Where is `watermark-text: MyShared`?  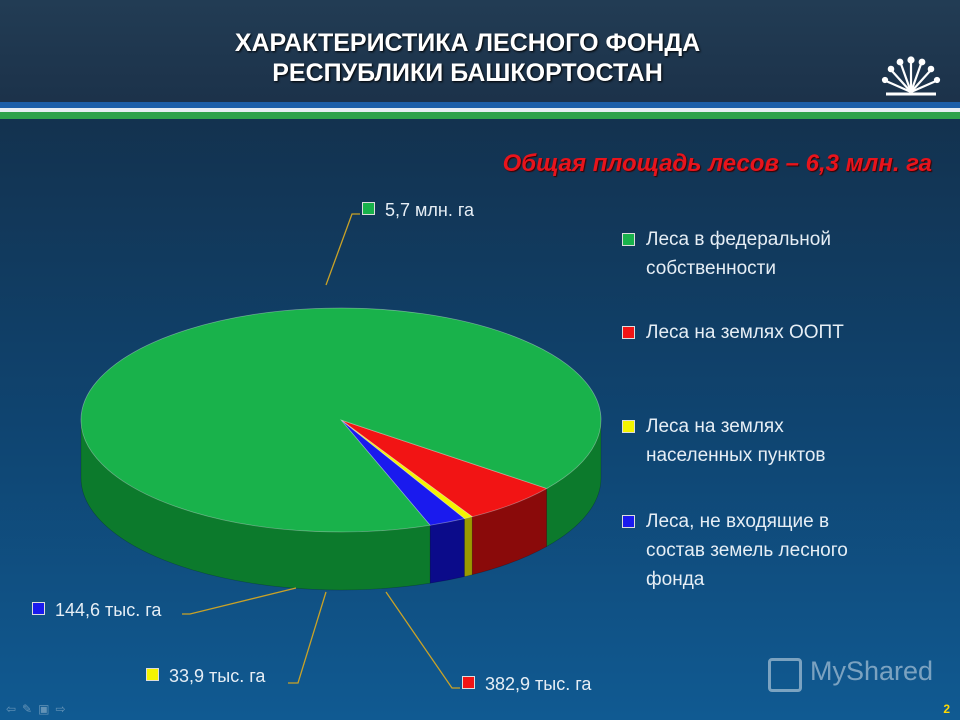 watermark-text: MyShared is located at coordinates (872, 671).